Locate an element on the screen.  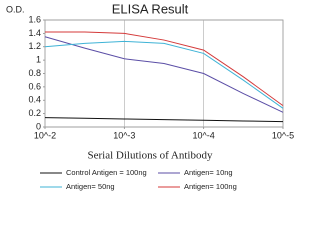
legend-label: Antigen= 10ng is located at coordinates (208, 172).